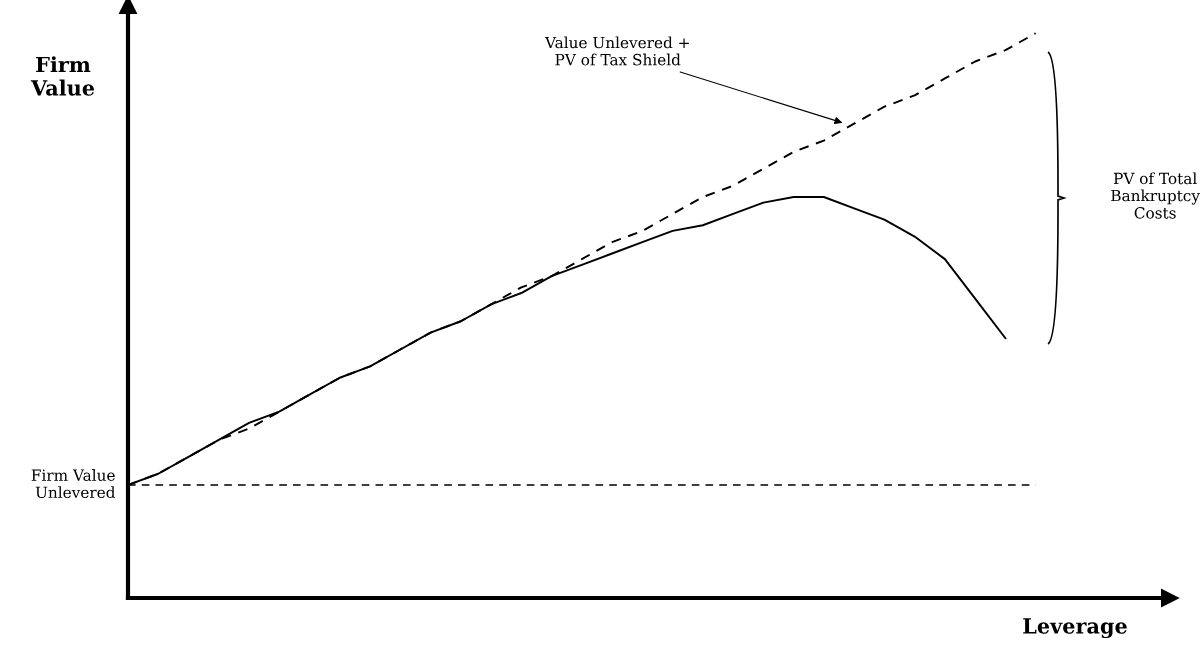 This screenshot has height=646, width=1201. I want to click on x-axis-title: Leverage, so click(1075, 628).